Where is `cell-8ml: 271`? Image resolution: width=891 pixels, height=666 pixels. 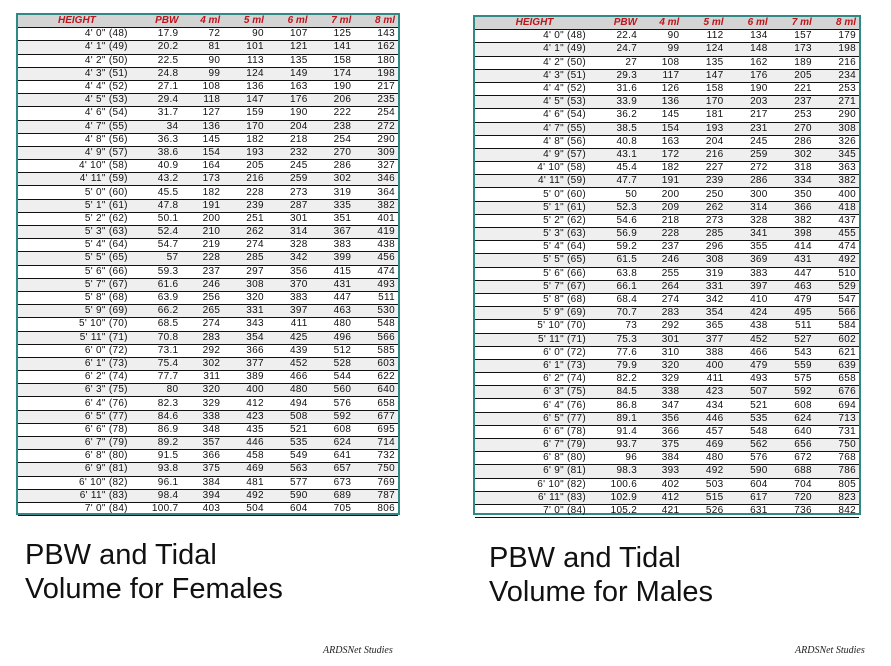 cell-8ml: 271 is located at coordinates (836, 102).